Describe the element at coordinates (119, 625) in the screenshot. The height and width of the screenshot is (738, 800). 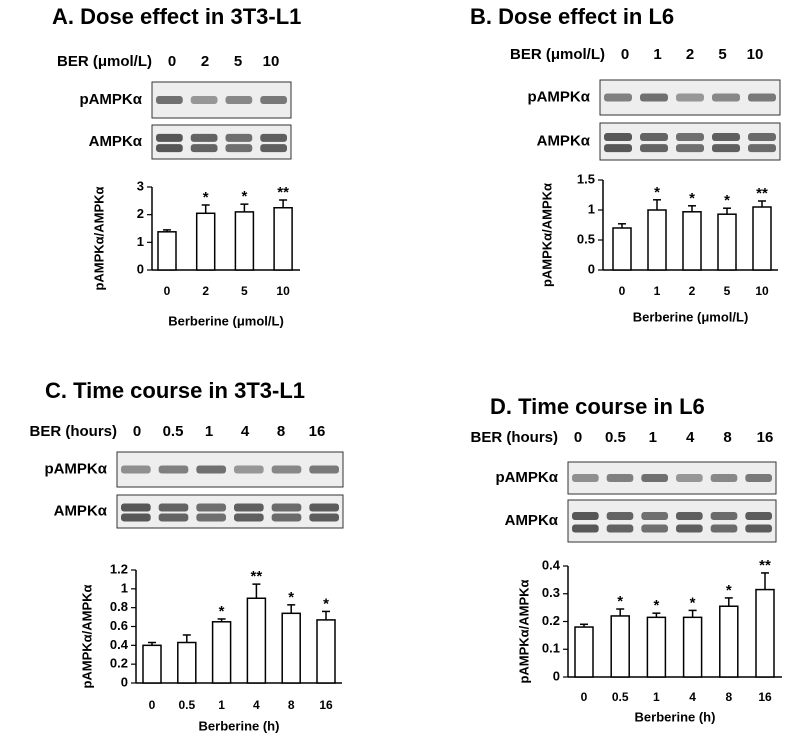
I see `y-tick-label: 0.6` at that location.